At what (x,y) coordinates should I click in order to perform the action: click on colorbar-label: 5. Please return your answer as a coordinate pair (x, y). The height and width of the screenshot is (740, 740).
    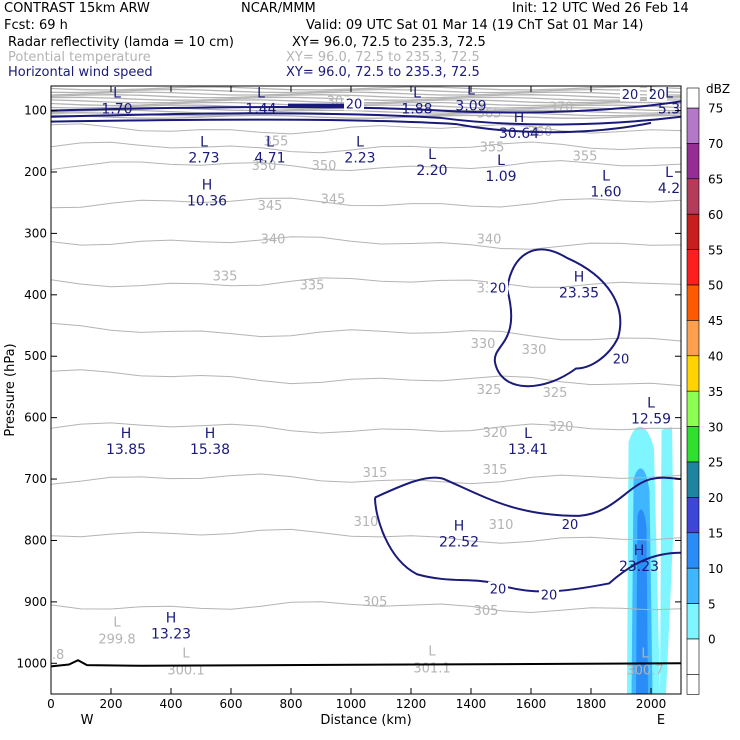
    Looking at the image, I should click on (712, 604).